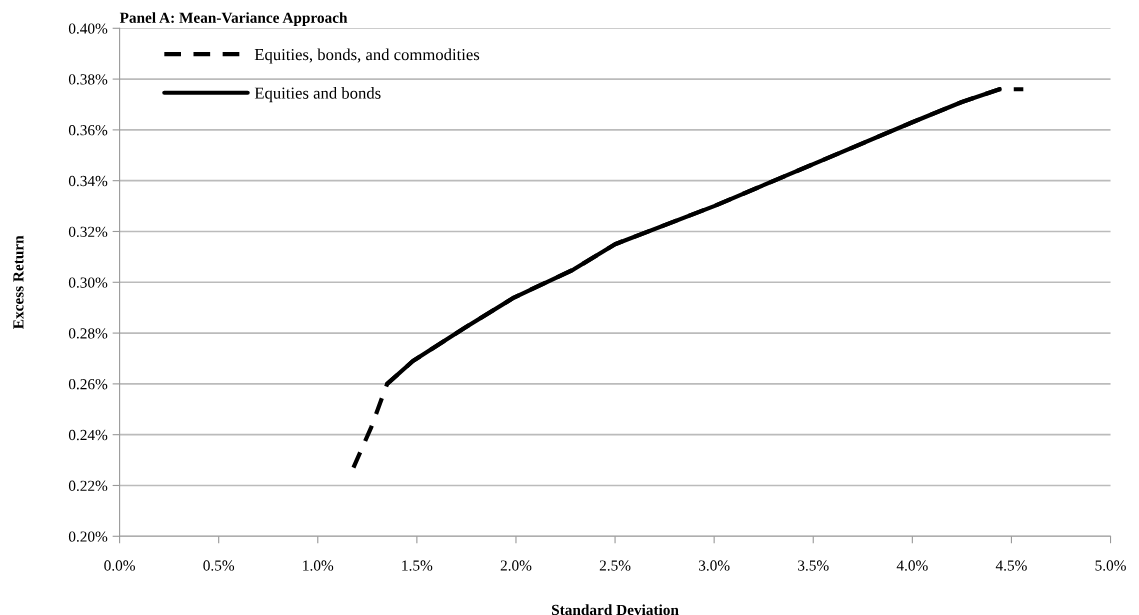 The image size is (1139, 615). I want to click on y-tick-label: 0.30%, so click(88, 282).